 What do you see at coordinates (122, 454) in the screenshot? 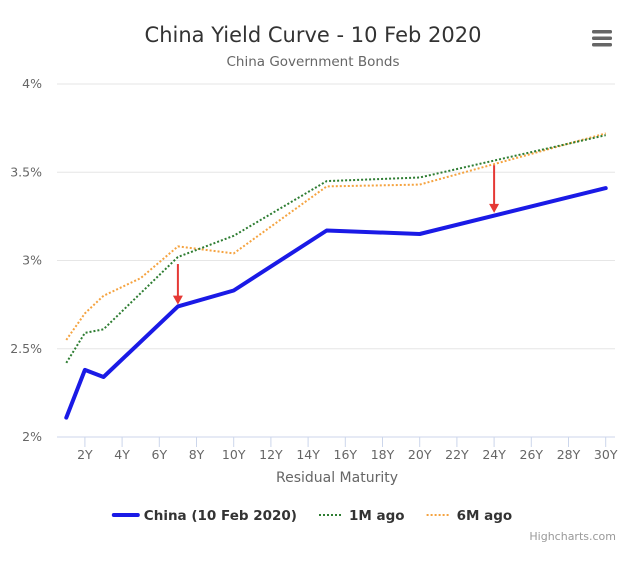
I see `x-tick-label: 4Y` at bounding box center [122, 454].